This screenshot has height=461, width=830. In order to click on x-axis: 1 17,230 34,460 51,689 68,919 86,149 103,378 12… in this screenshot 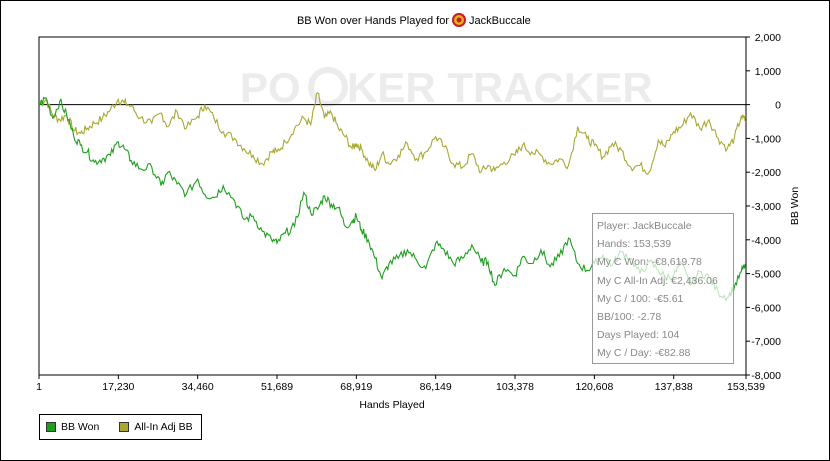, I will do `click(400, 384)`.